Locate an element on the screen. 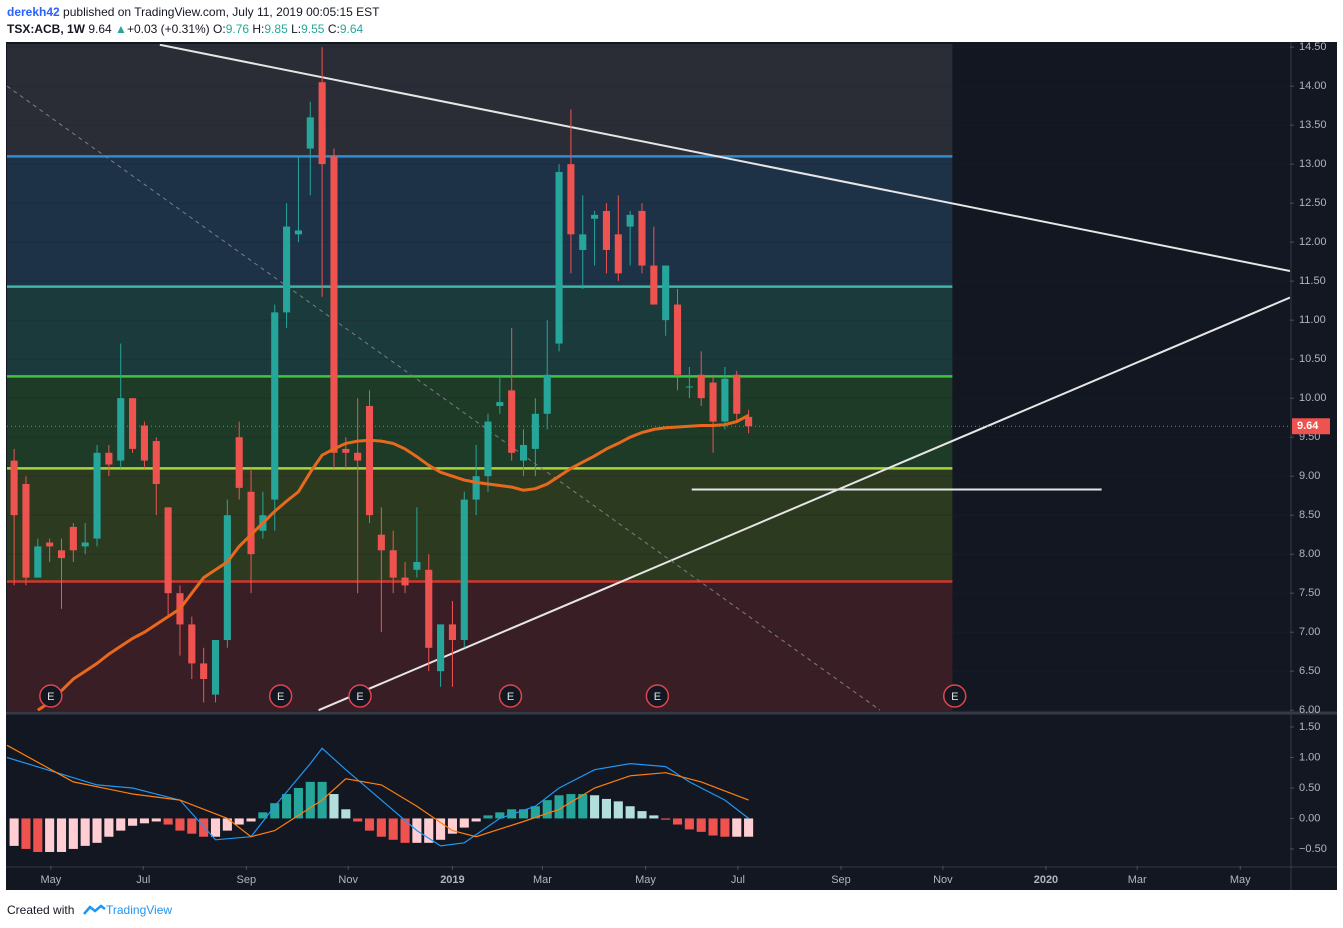  y-tick-label: 14.50 is located at coordinates (1313, 47).